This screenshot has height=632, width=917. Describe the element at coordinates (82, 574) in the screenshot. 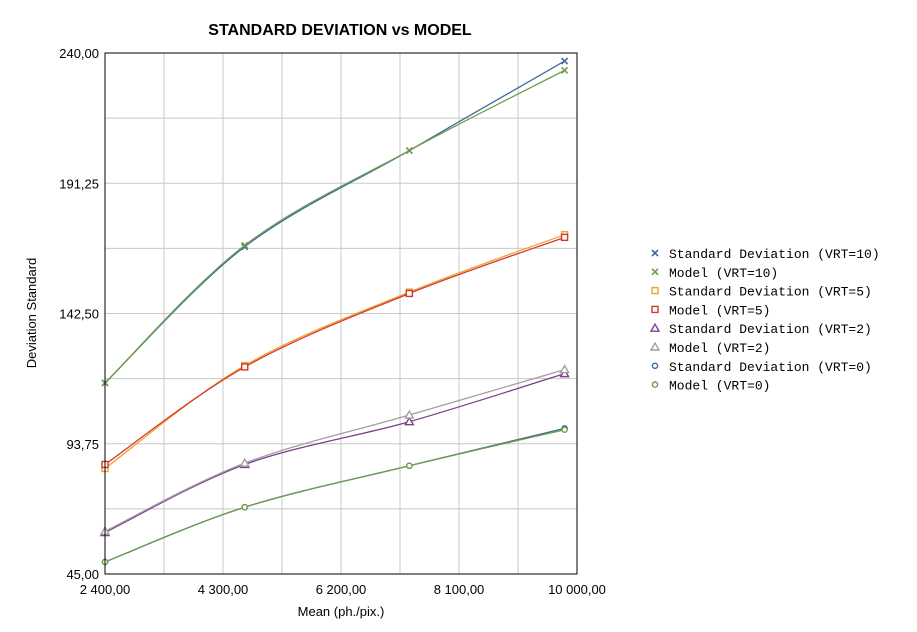

I see `y-tick-label: 45,00` at that location.